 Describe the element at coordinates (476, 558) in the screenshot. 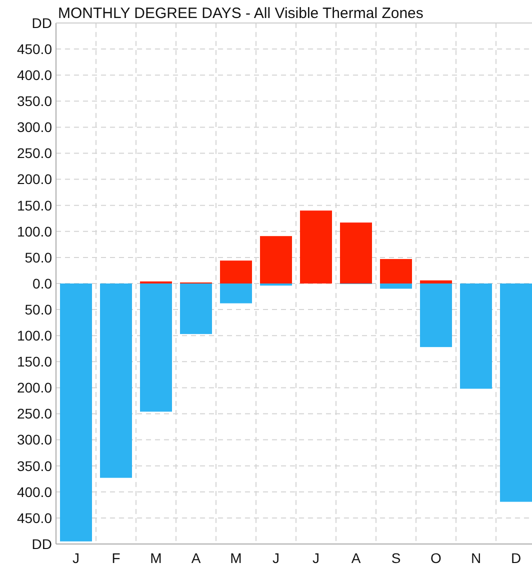

I see `x-tick-label: N` at that location.